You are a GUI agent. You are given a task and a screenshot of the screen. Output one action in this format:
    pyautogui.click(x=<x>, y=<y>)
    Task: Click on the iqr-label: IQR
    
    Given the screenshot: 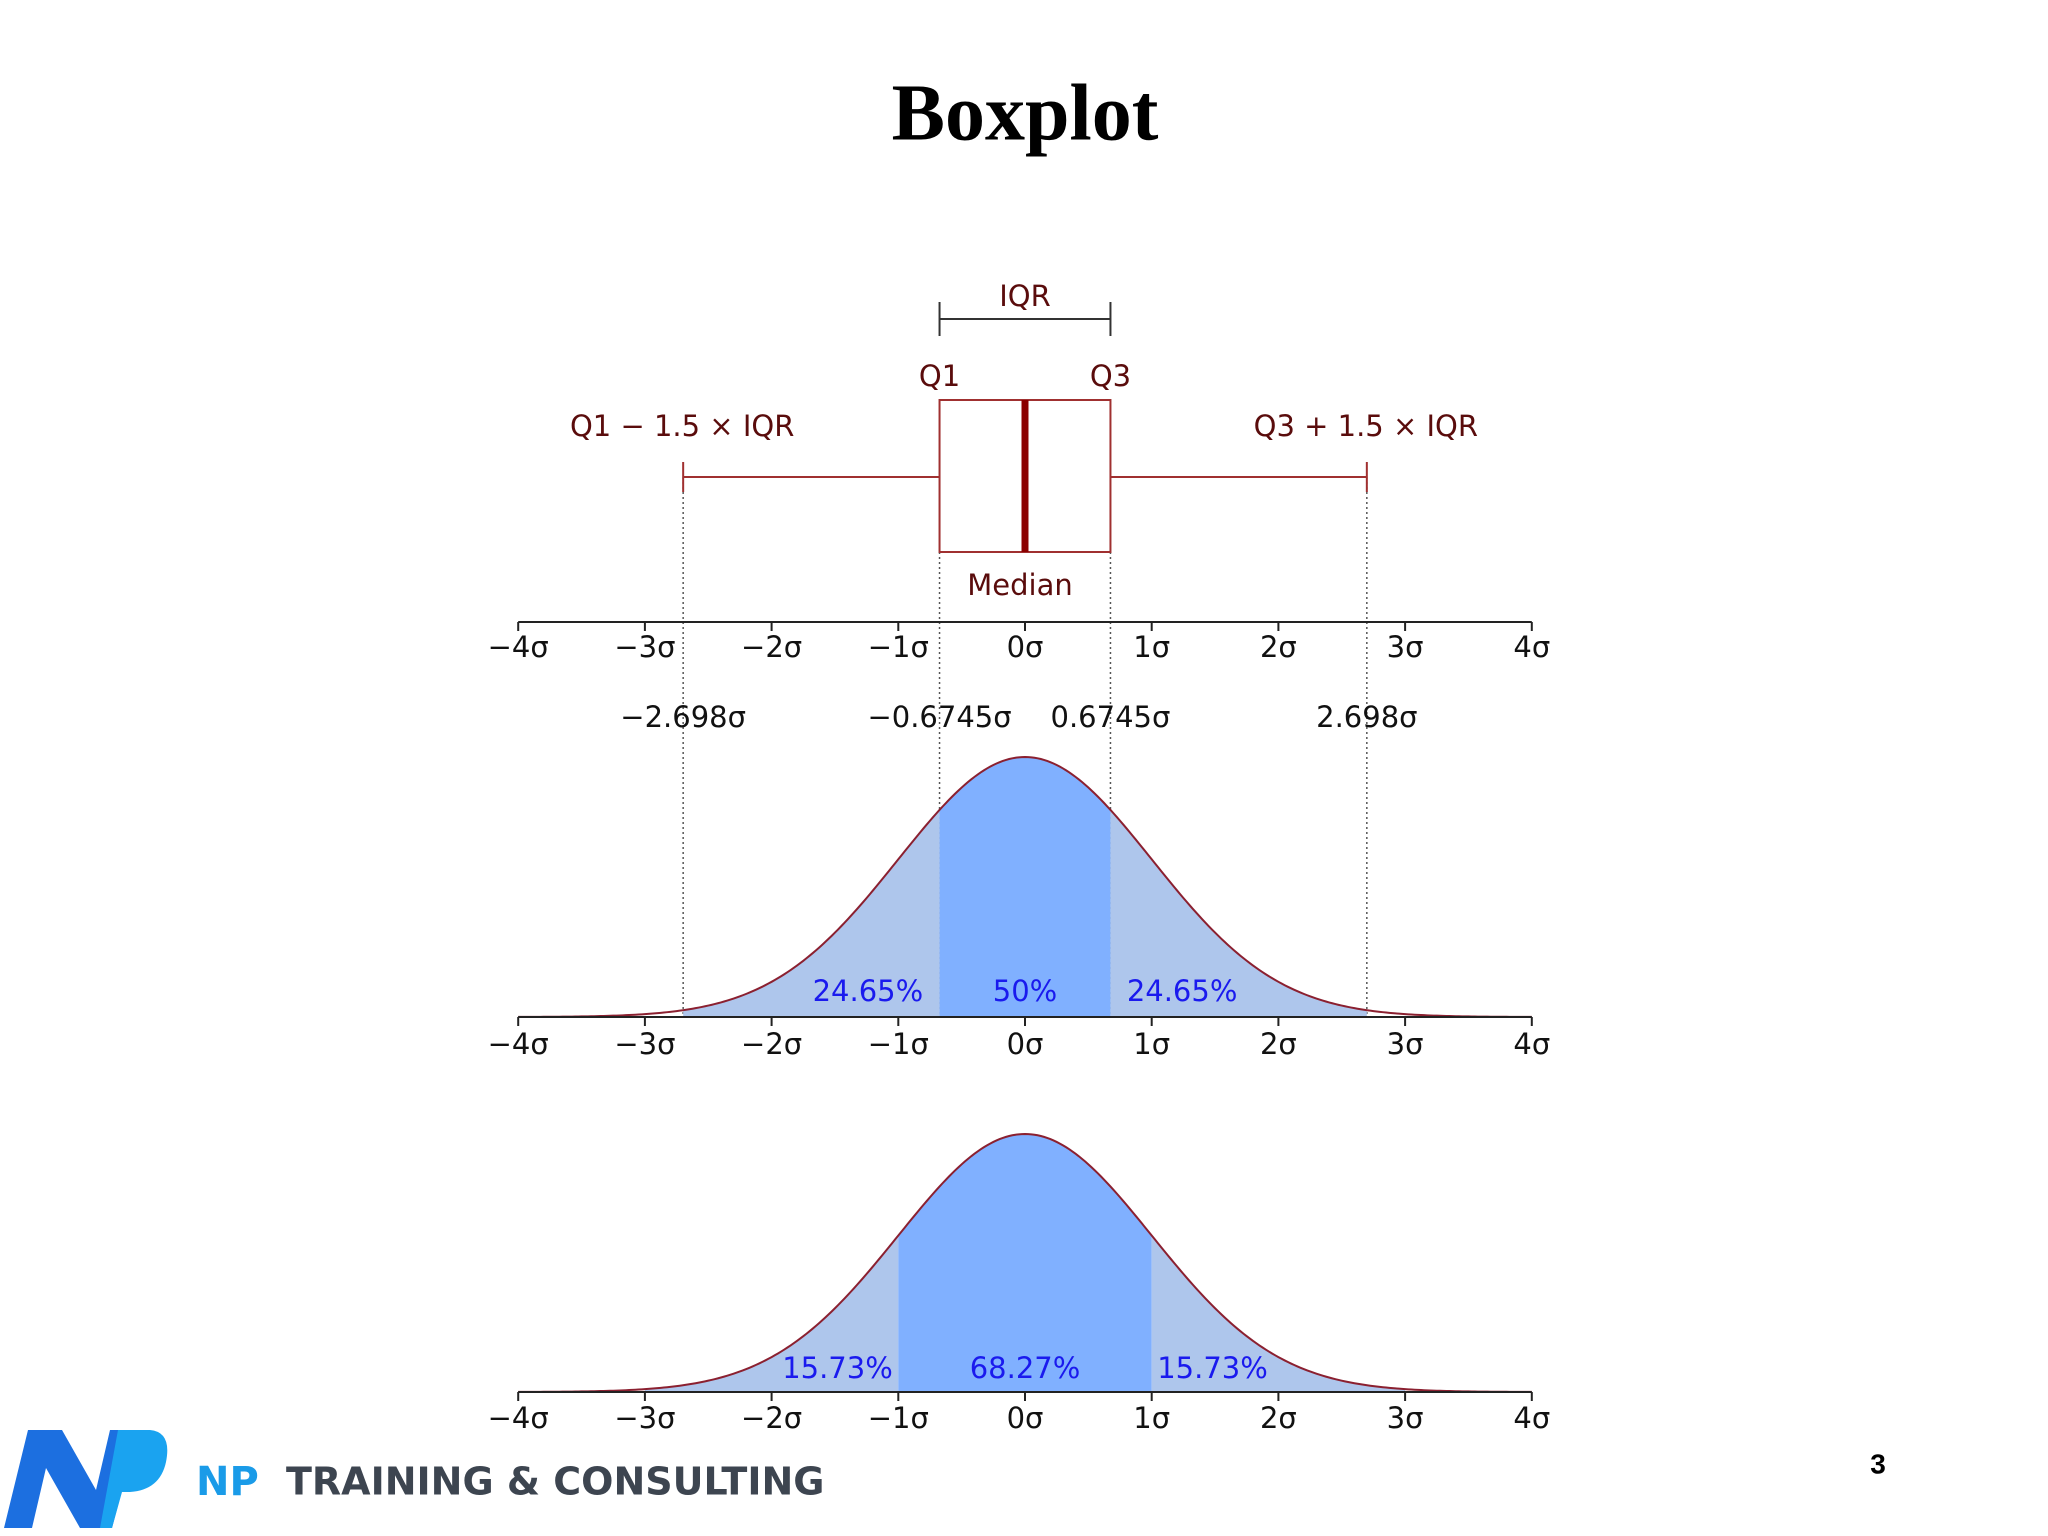 What is the action you would take?
    pyautogui.click(x=1025, y=296)
    